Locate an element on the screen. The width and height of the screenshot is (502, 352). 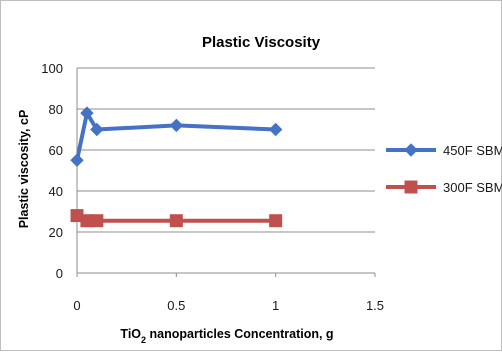
x-axis-title: TiO2 nanoparticles Concentration, g is located at coordinates (226, 336).